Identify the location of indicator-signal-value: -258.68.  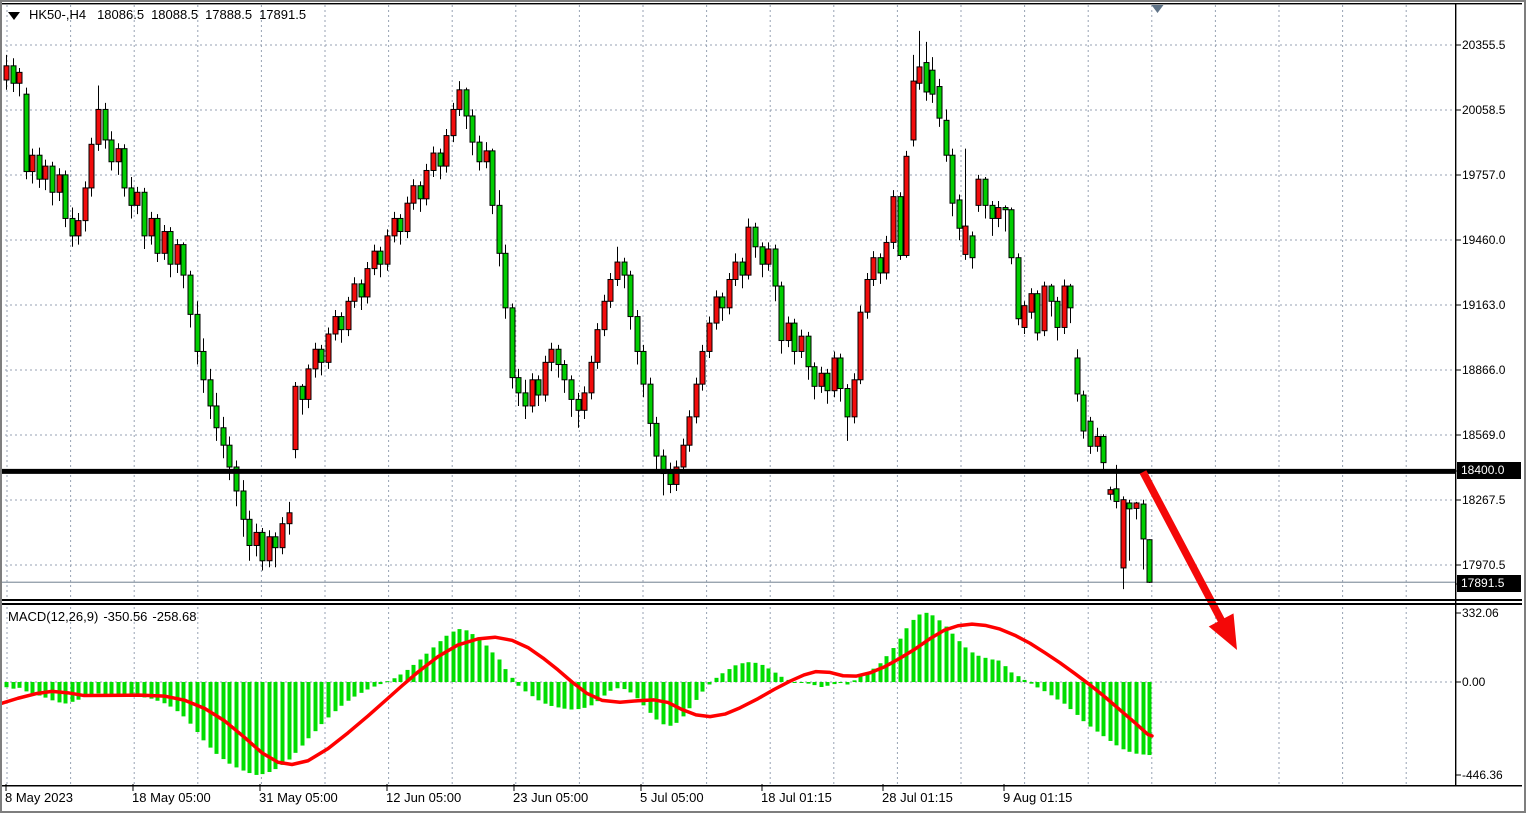
(174, 616).